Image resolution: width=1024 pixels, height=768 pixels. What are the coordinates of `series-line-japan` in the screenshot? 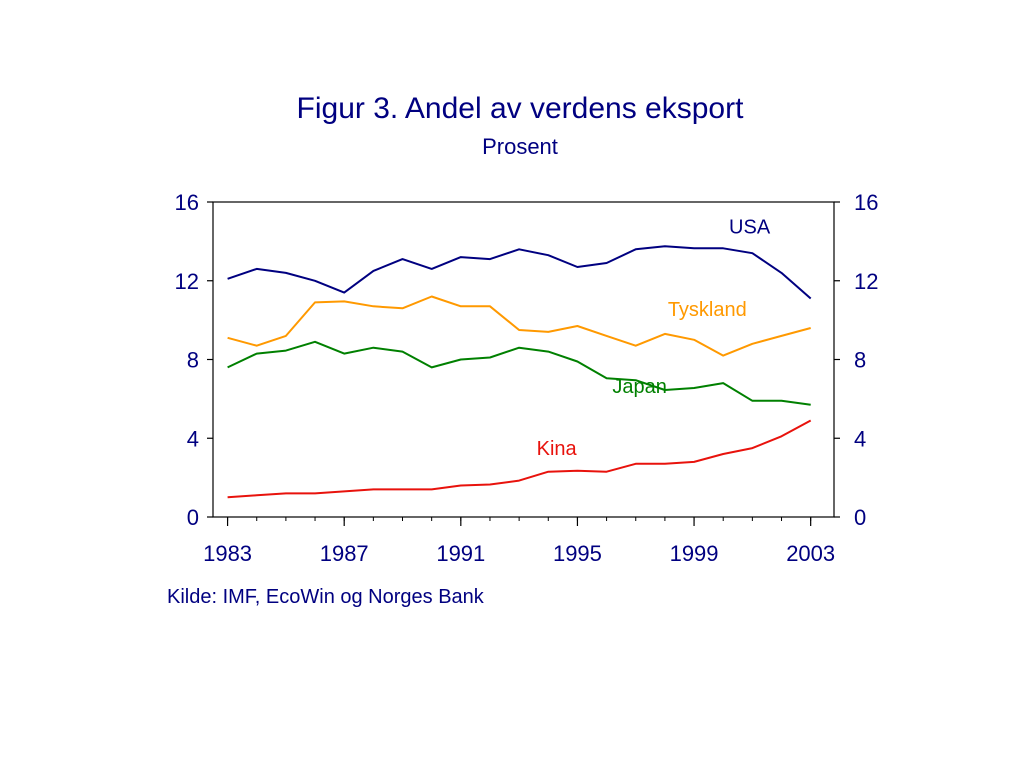 It's located at (519, 373).